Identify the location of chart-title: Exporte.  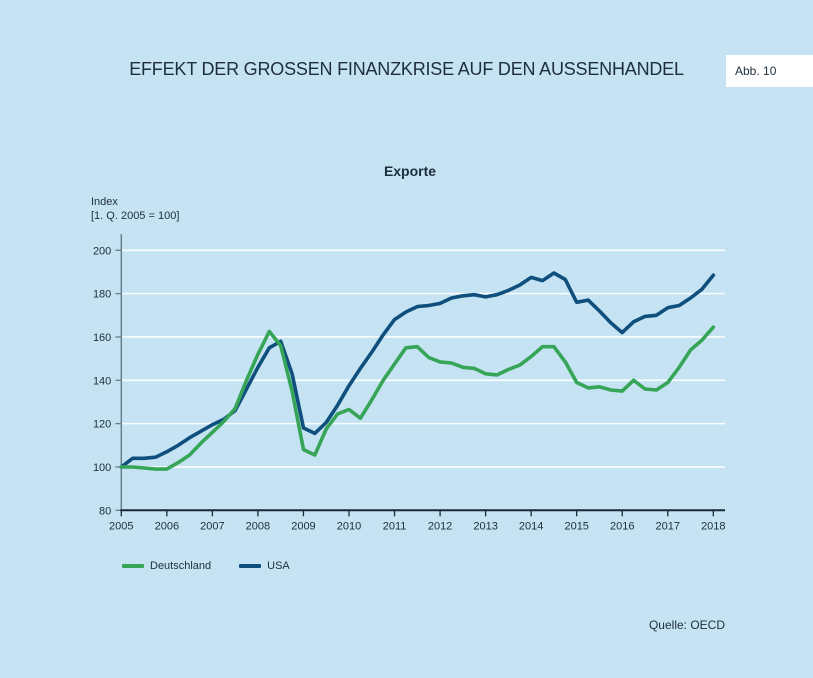
(410, 171).